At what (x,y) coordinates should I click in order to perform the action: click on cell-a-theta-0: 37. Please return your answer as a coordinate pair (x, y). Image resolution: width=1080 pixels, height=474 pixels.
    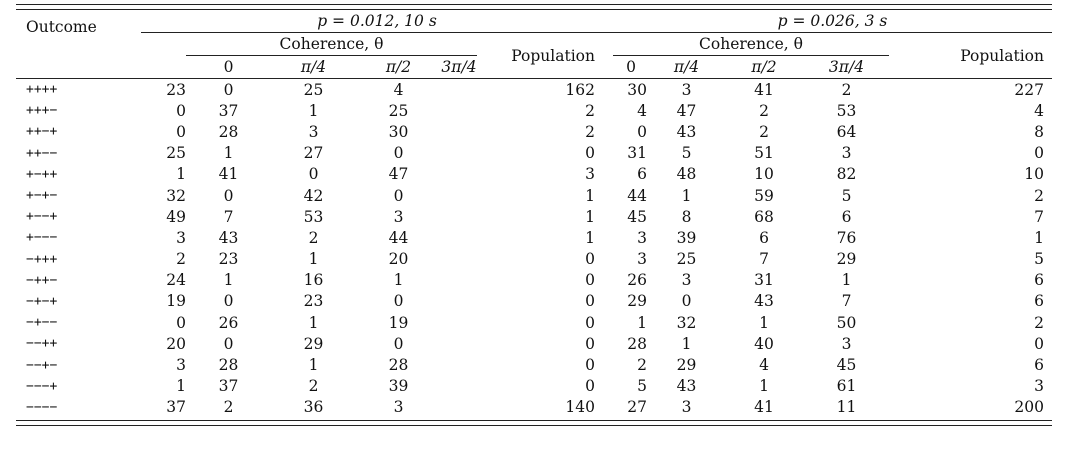
    Looking at the image, I should click on (176, 407).